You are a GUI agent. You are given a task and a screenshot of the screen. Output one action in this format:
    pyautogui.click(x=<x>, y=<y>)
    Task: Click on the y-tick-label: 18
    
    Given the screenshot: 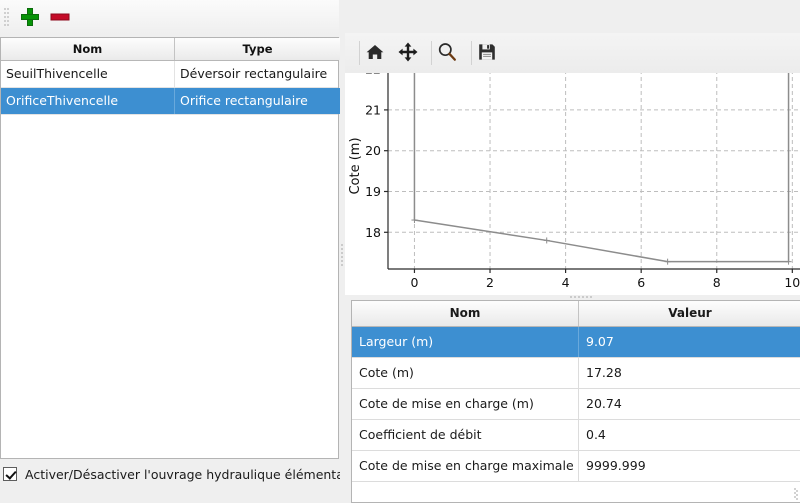 What is the action you would take?
    pyautogui.click(x=373, y=232)
    